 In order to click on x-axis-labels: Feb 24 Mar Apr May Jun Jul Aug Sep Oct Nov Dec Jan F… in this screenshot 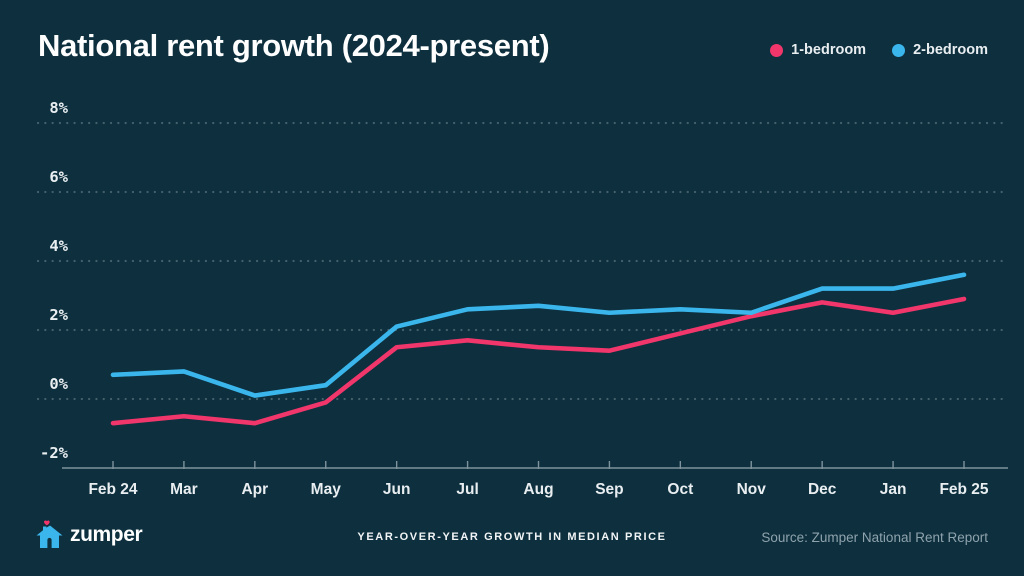, I will do `click(538, 489)`.